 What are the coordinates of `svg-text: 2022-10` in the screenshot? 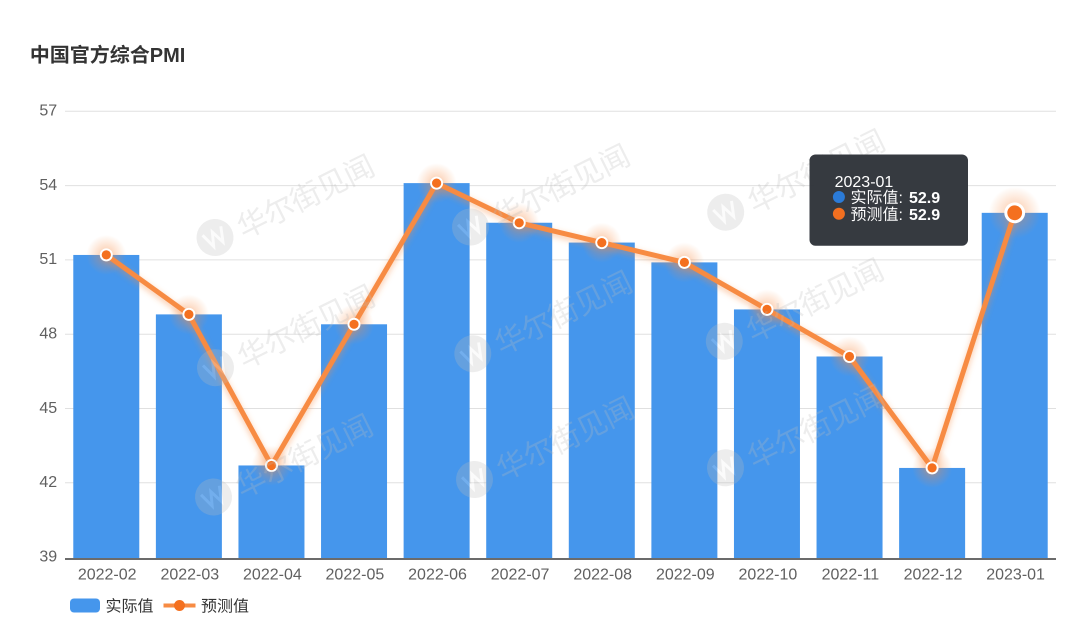 It's located at (768, 574).